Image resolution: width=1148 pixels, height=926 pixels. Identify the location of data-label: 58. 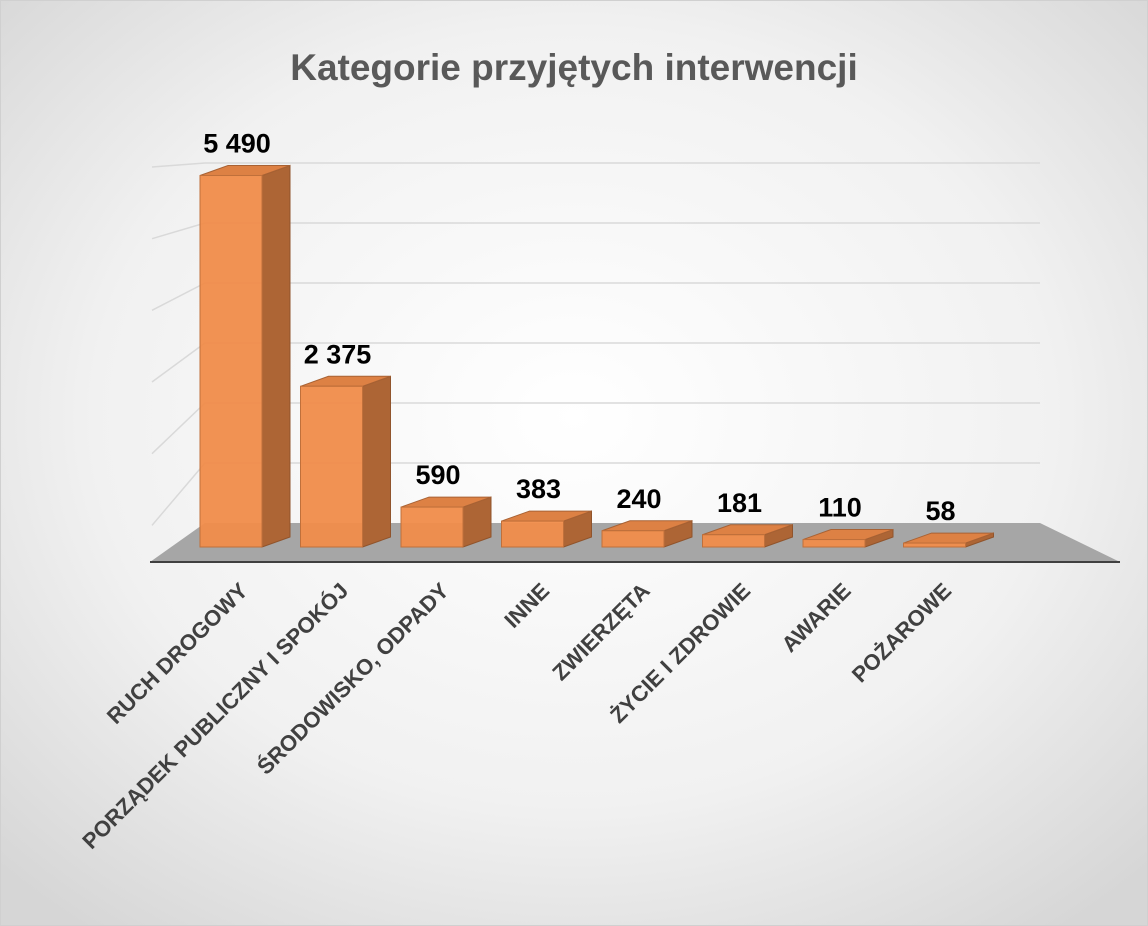
(940, 511).